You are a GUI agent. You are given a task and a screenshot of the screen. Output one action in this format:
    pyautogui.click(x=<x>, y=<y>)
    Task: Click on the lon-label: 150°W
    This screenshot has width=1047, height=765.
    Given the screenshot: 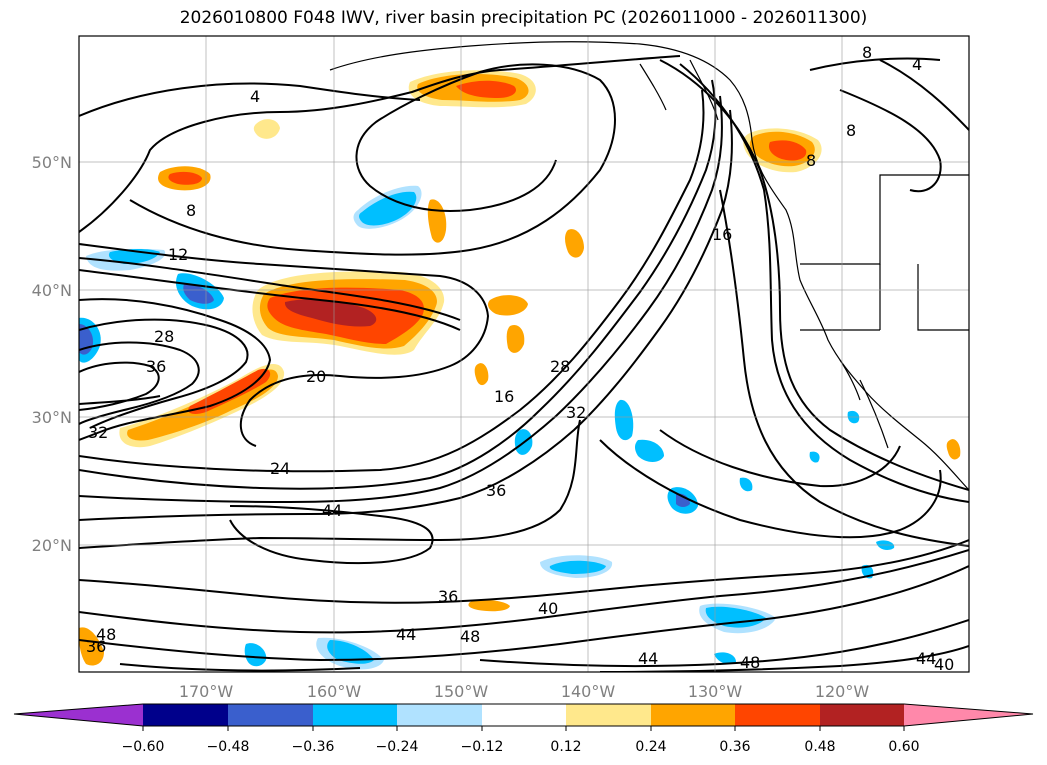 What is the action you would take?
    pyautogui.click(x=461, y=691)
    